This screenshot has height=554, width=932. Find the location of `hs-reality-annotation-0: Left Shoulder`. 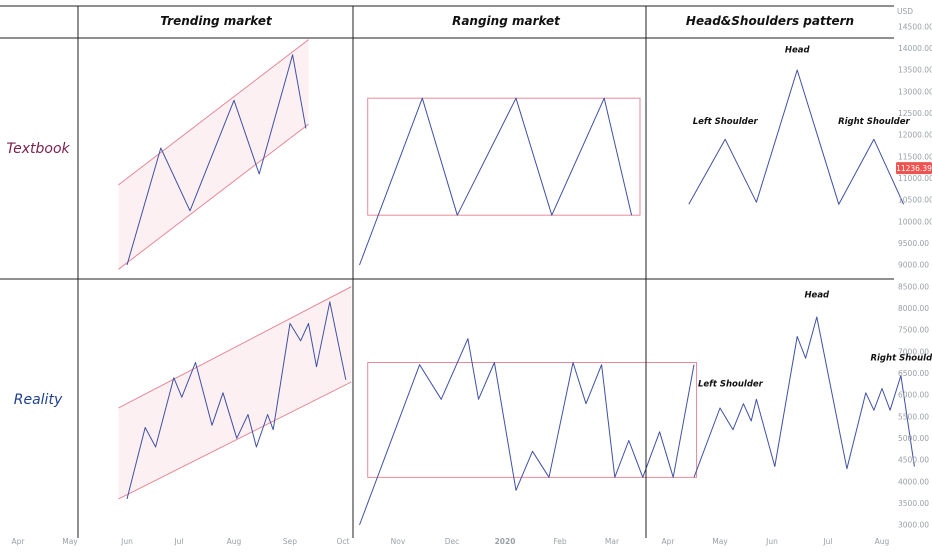

hs-reality-annotation-0: Left Shoulder is located at coordinates (731, 384).